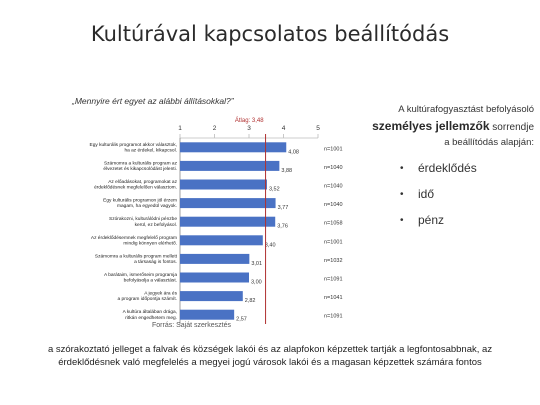 This screenshot has height=405, width=540. What do you see at coordinates (333, 261) in the screenshot?
I see `n-label: n=1032` at bounding box center [333, 261].